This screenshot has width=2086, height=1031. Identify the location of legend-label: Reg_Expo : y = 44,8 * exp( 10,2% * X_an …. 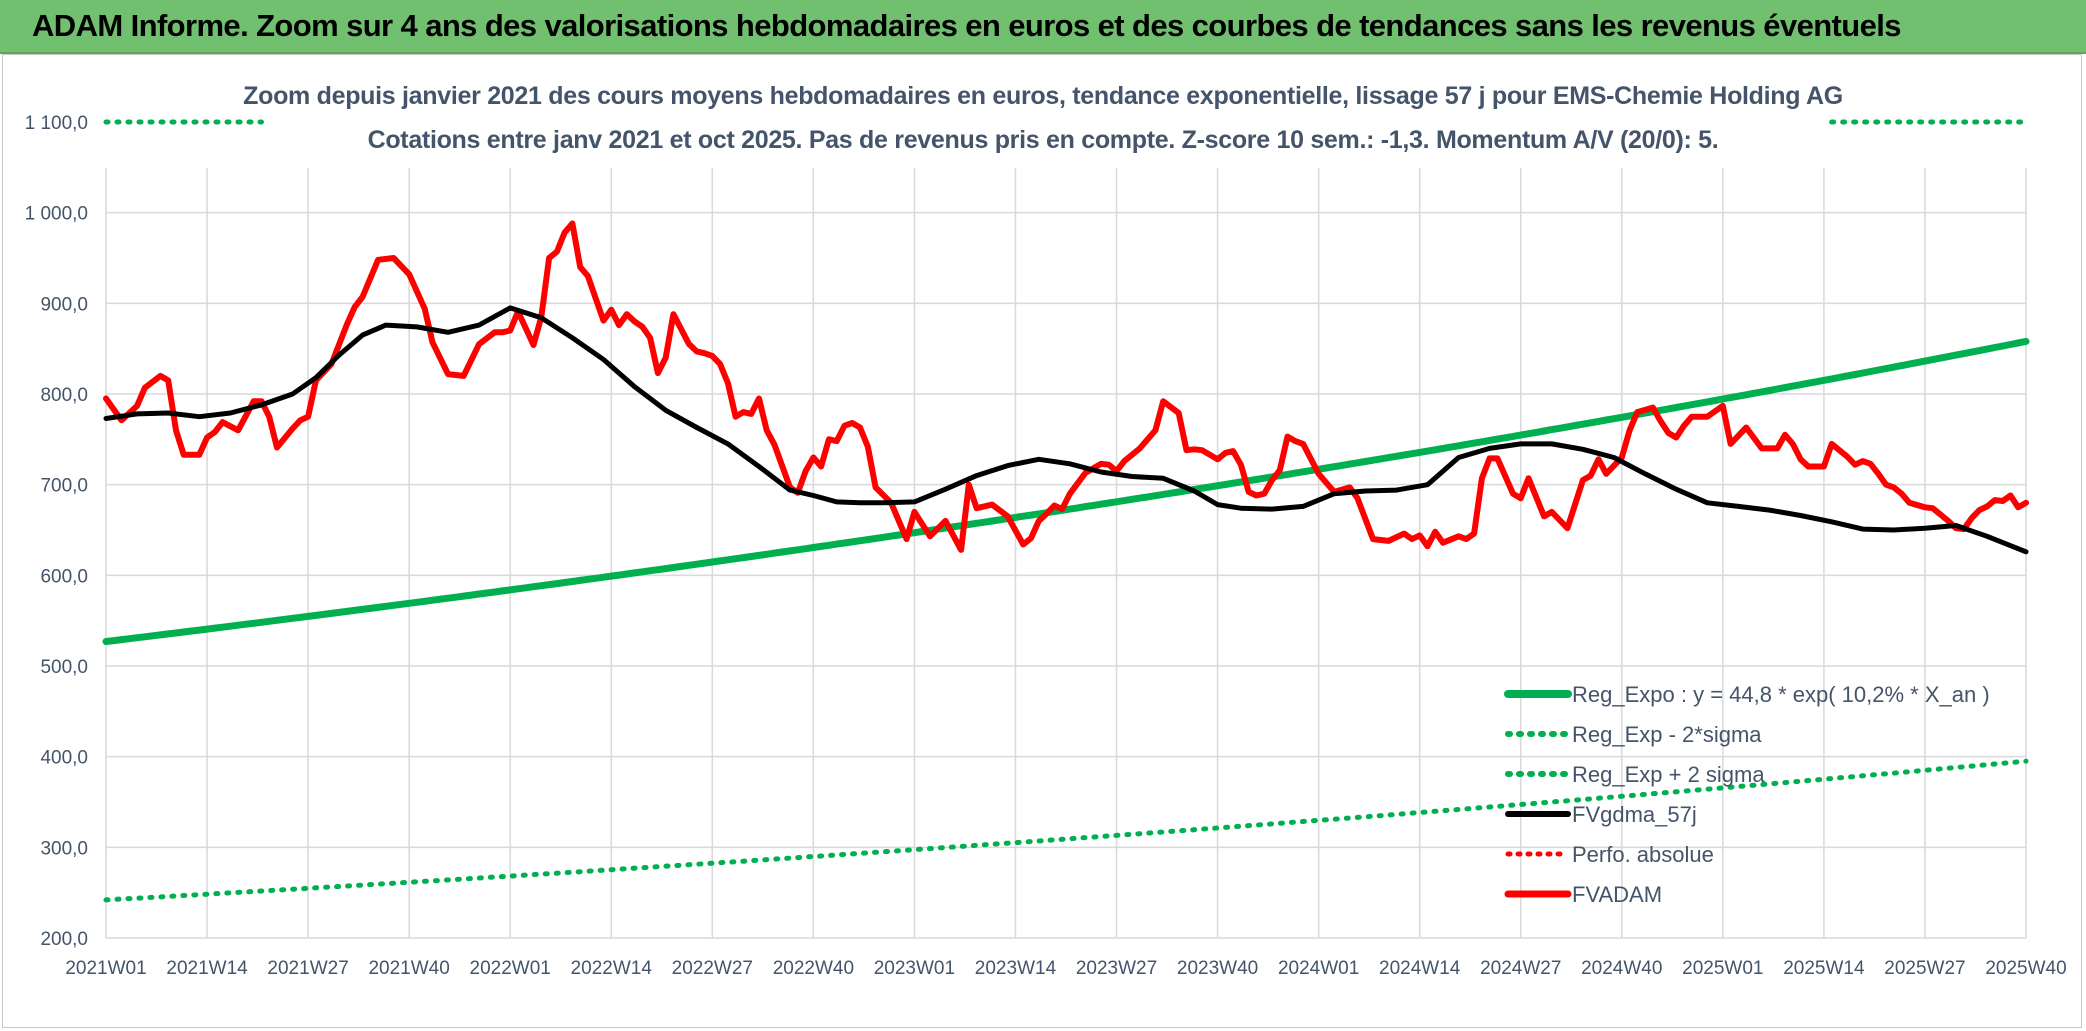
(1781, 694).